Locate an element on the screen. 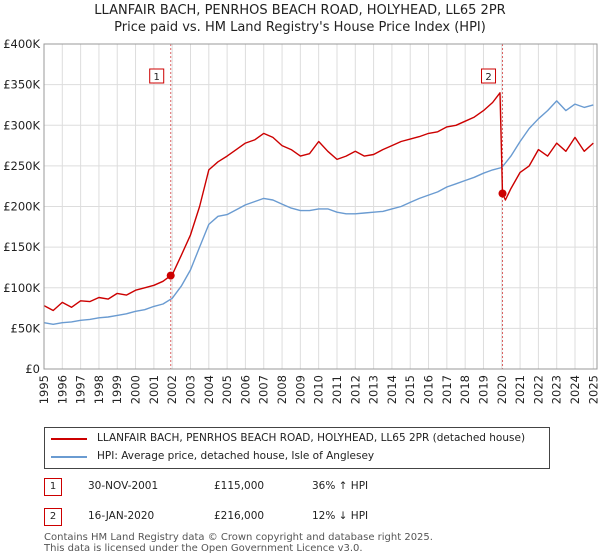 The width and height of the screenshot is (600, 560). sale-label-number: 2 is located at coordinates (488, 77).